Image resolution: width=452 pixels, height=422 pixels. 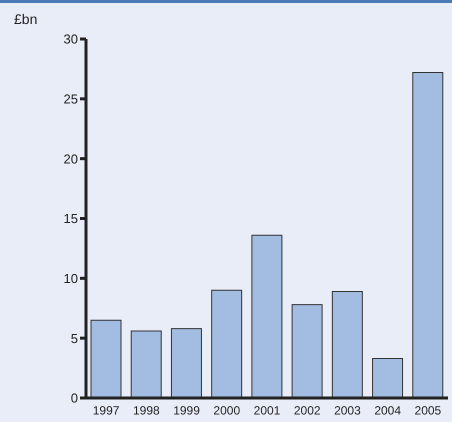 I want to click on y-tick-label: 25, so click(x=71, y=98).